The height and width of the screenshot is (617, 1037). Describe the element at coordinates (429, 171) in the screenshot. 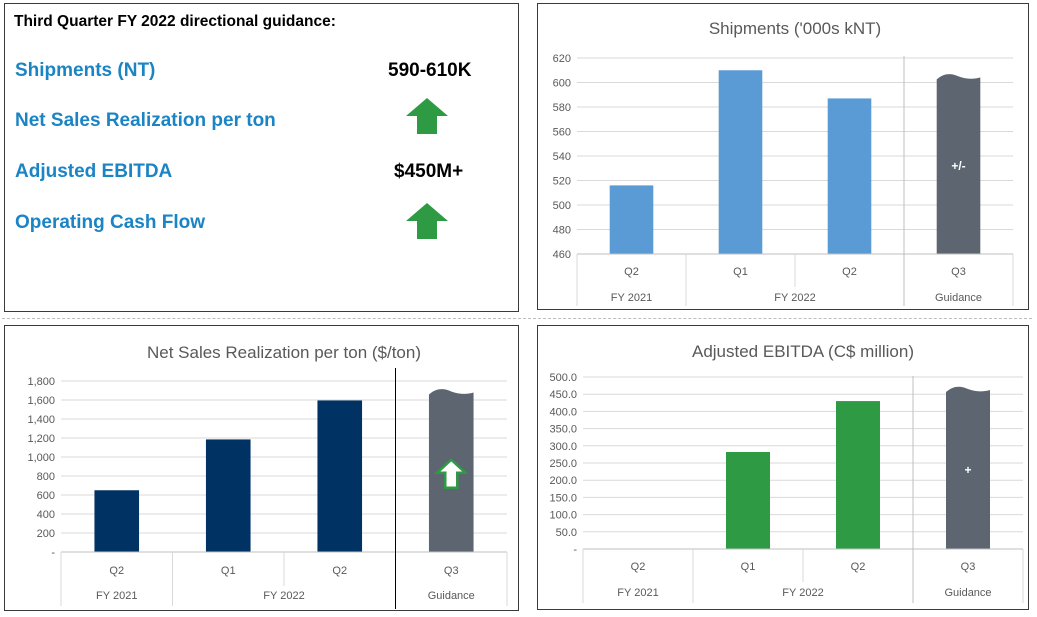

I see `guidance-value-ebitda: $450M+` at that location.